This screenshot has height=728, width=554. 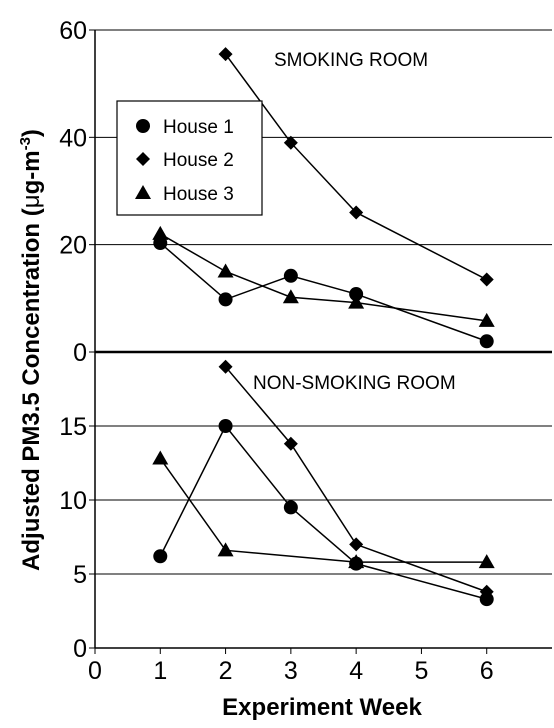 I want to click on x-axis-title: Experiment Week, so click(x=322, y=707).